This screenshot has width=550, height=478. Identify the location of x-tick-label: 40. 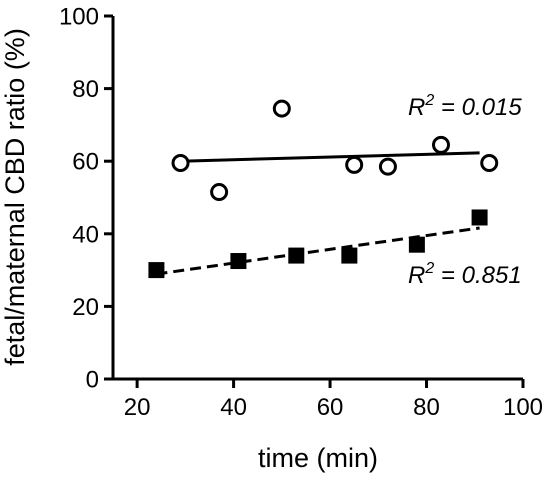
(233, 407).